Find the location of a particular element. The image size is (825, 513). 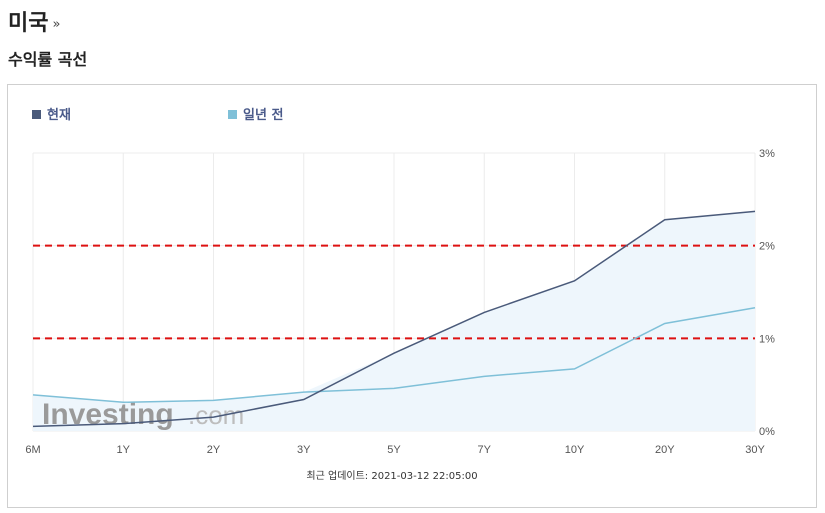

y-tick-label: 3% is located at coordinates (767, 154).